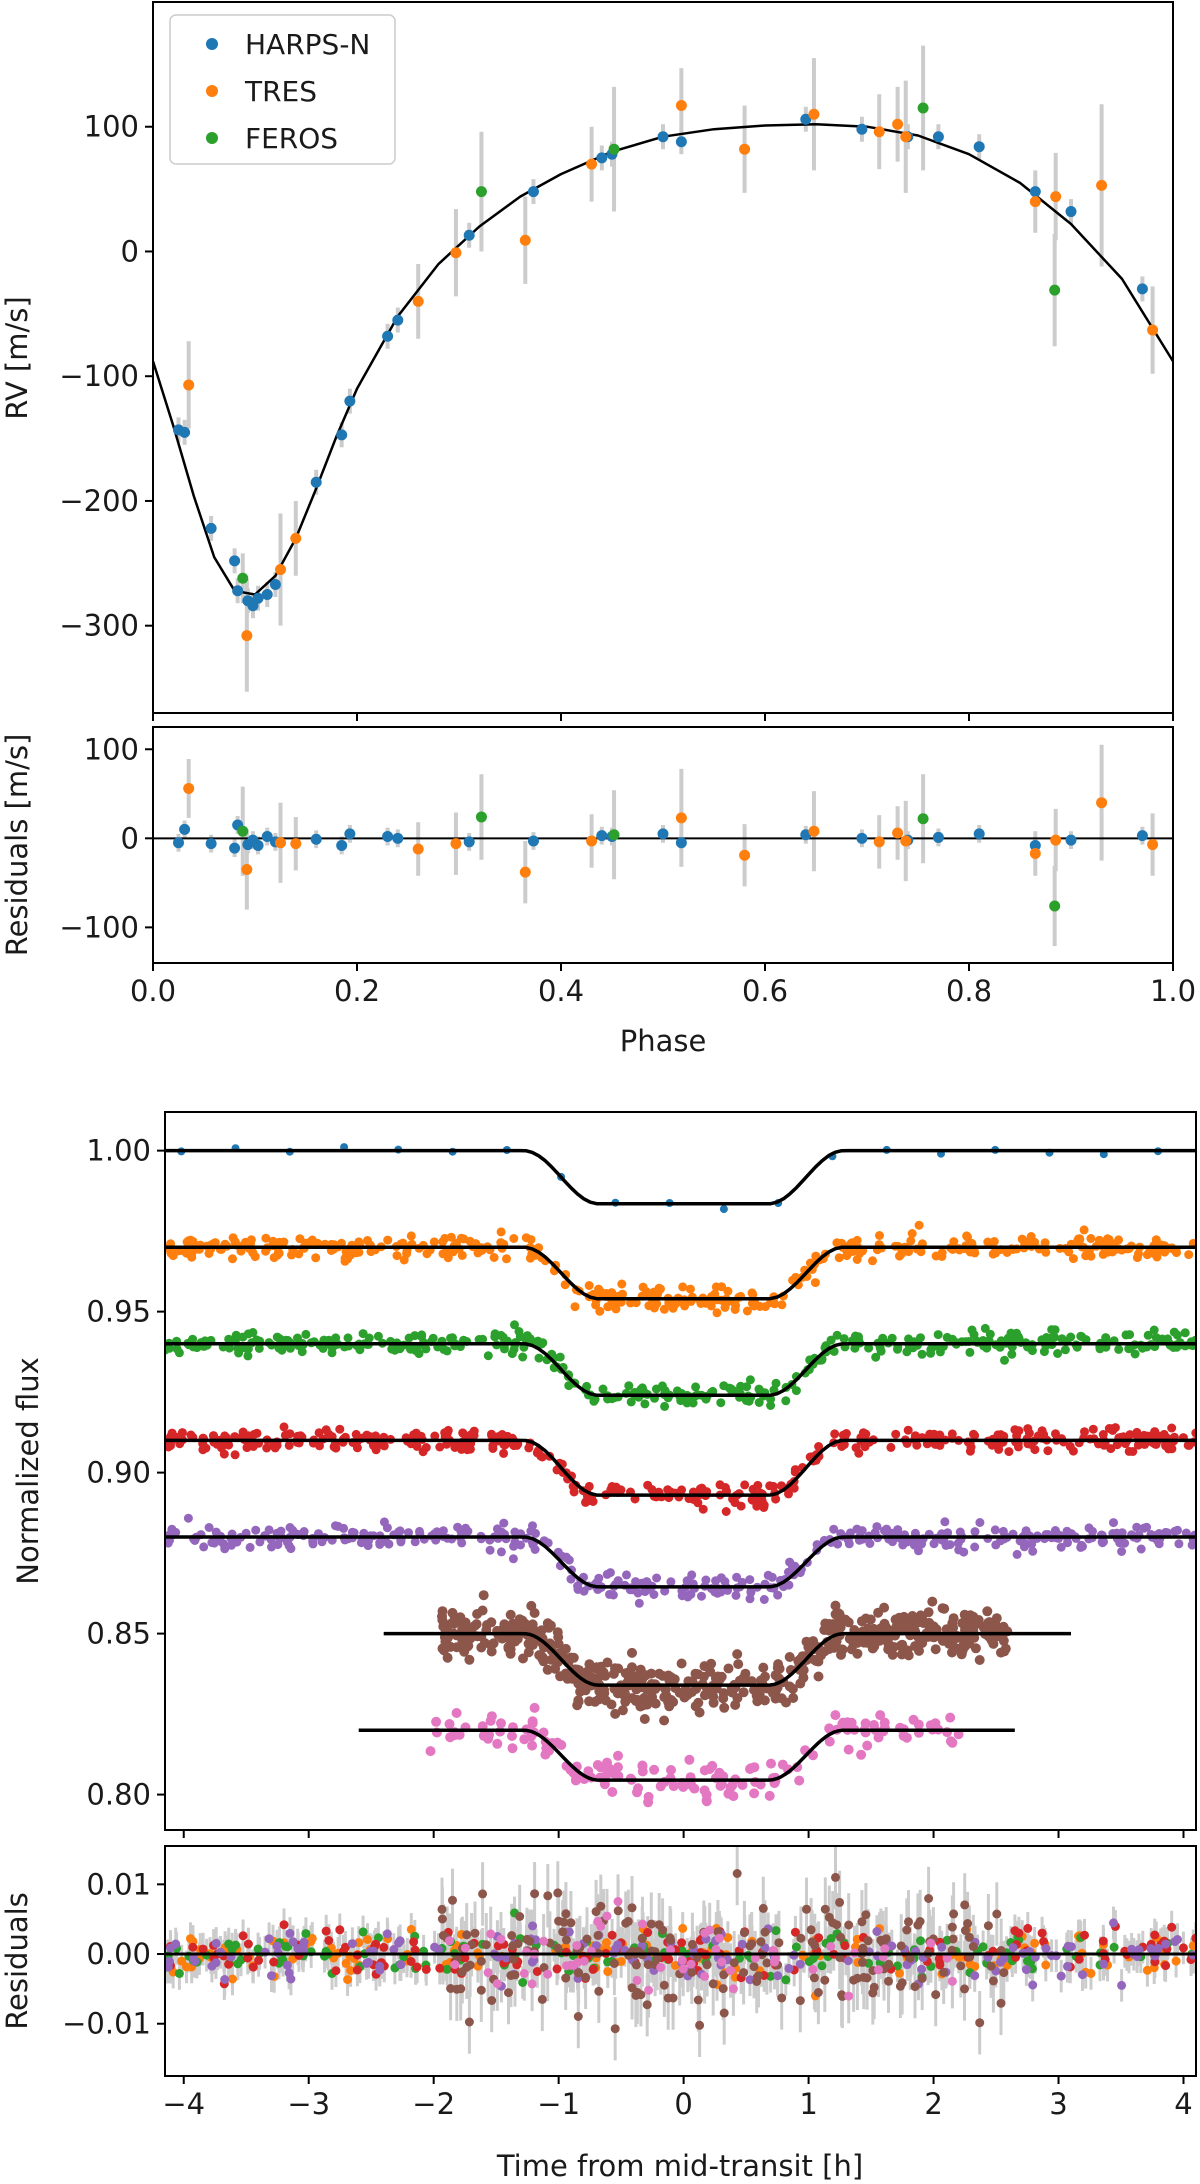  I want to click on legend-label-feros: FEROS, so click(291, 138).